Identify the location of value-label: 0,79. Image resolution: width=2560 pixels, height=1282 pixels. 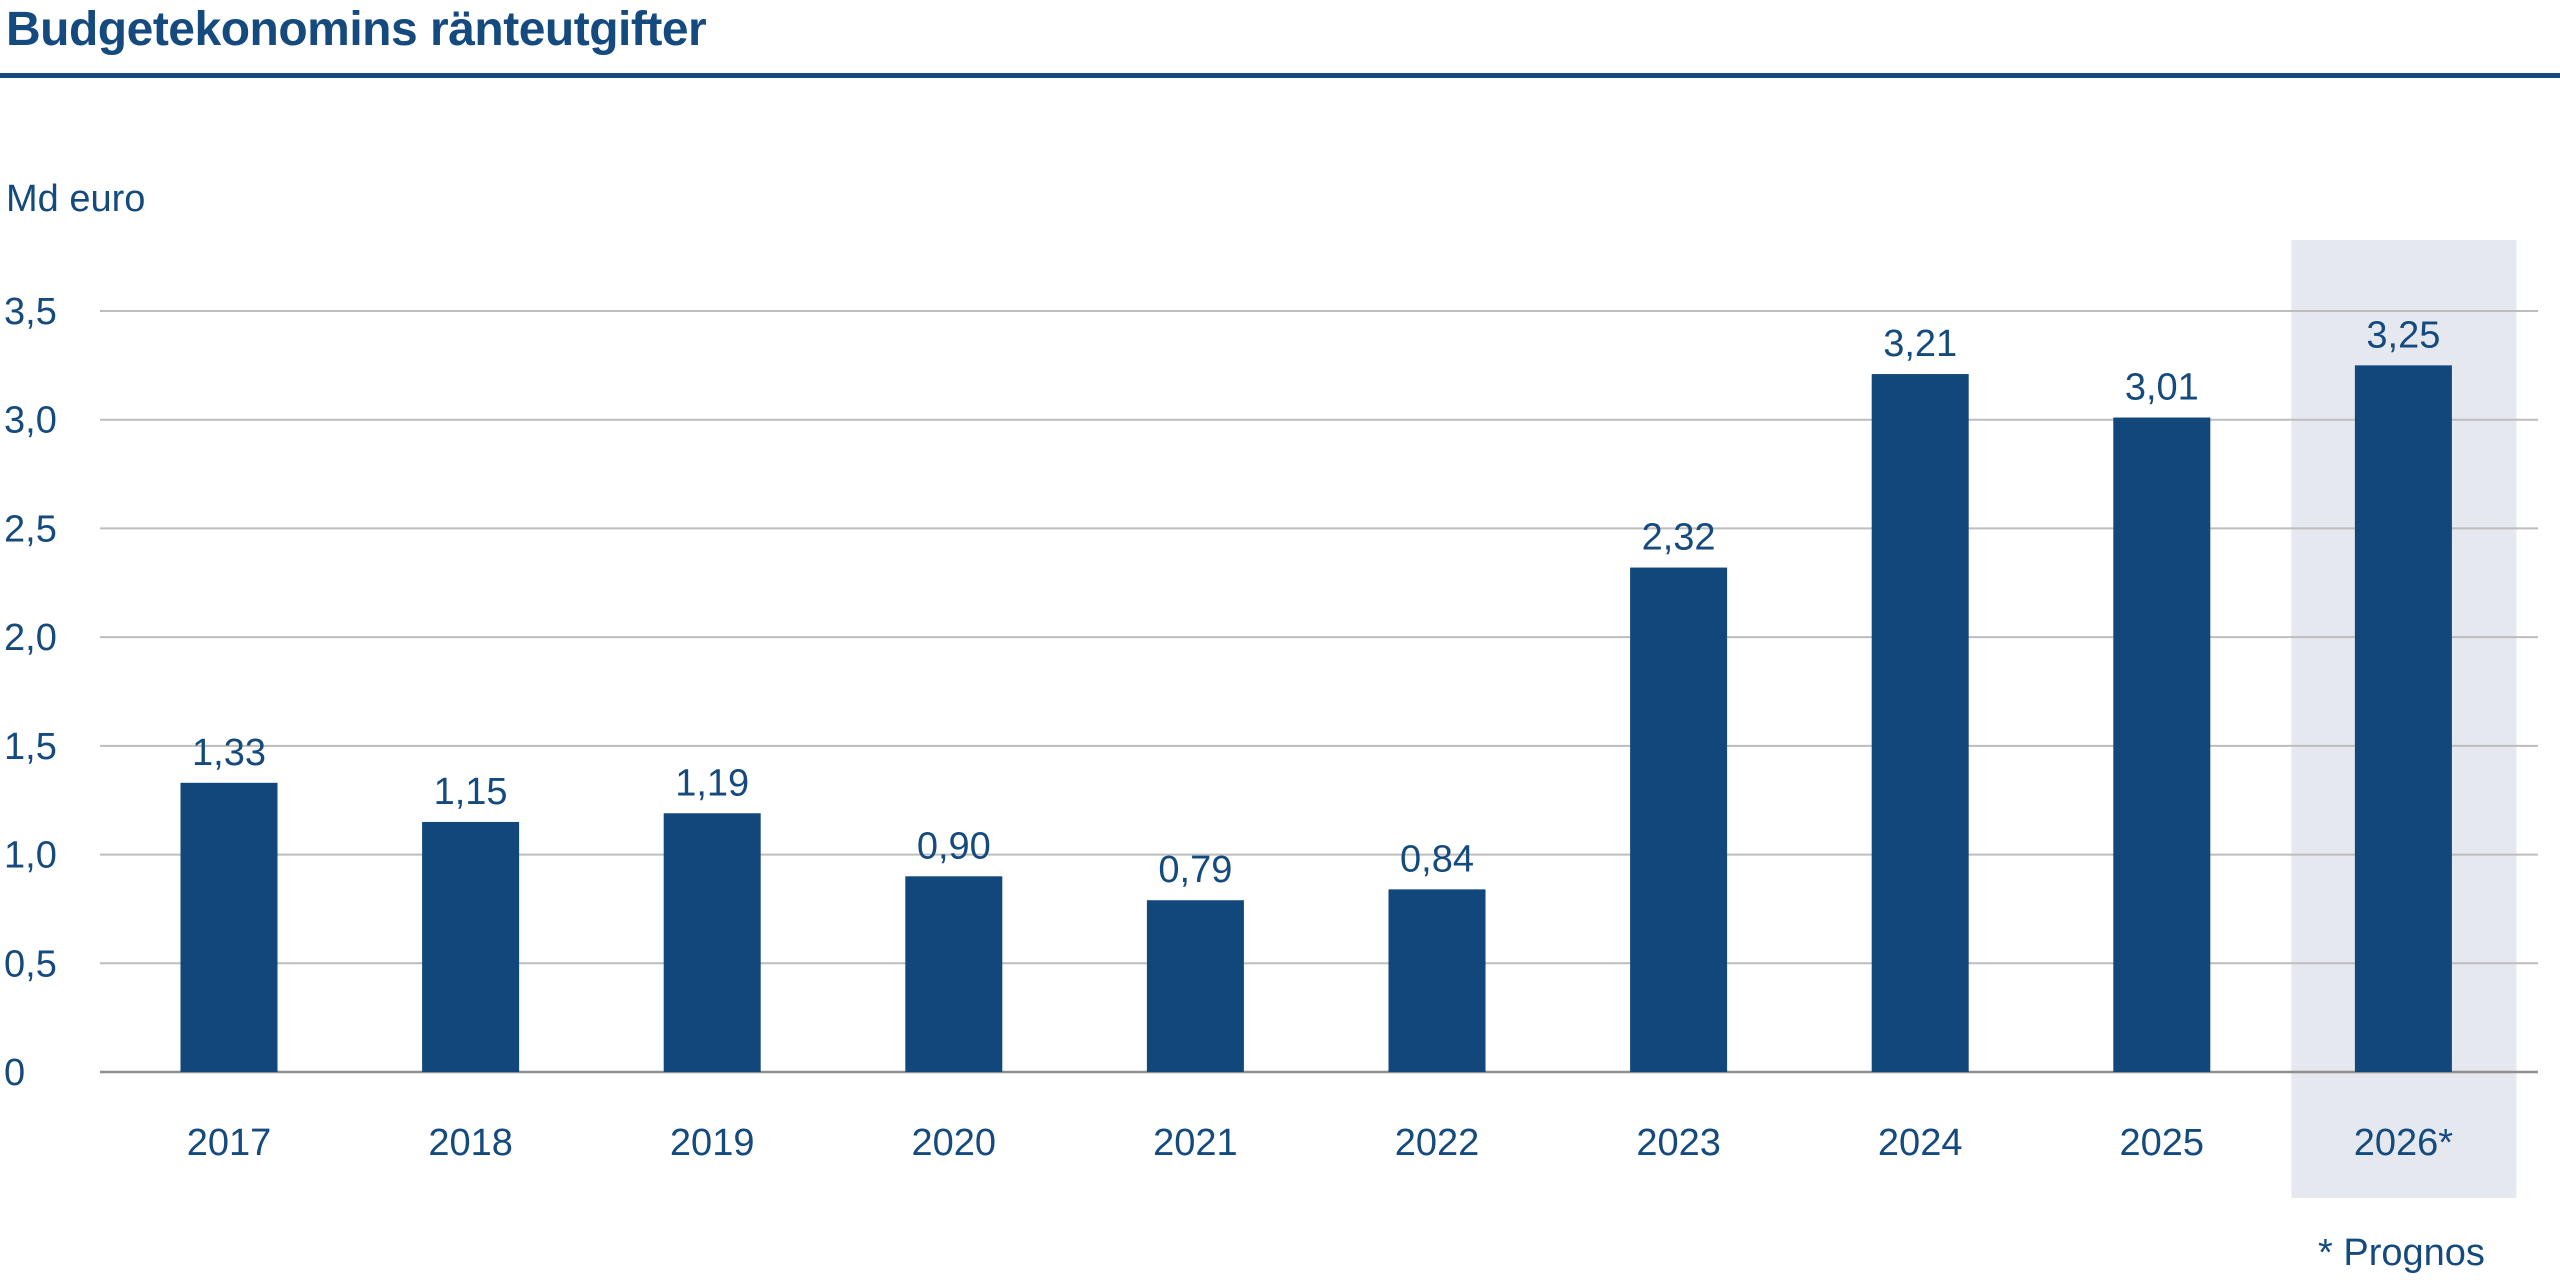
(1195, 870).